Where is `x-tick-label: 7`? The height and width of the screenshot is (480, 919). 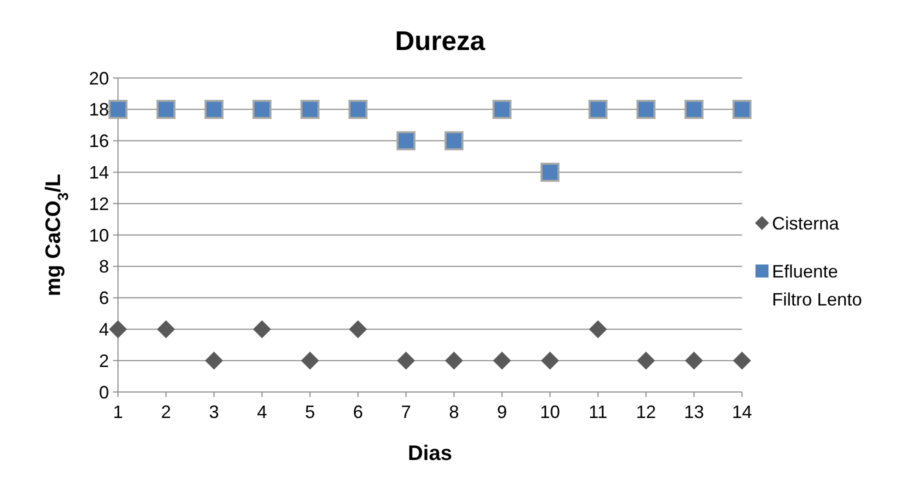
x-tick-label: 7 is located at coordinates (406, 412).